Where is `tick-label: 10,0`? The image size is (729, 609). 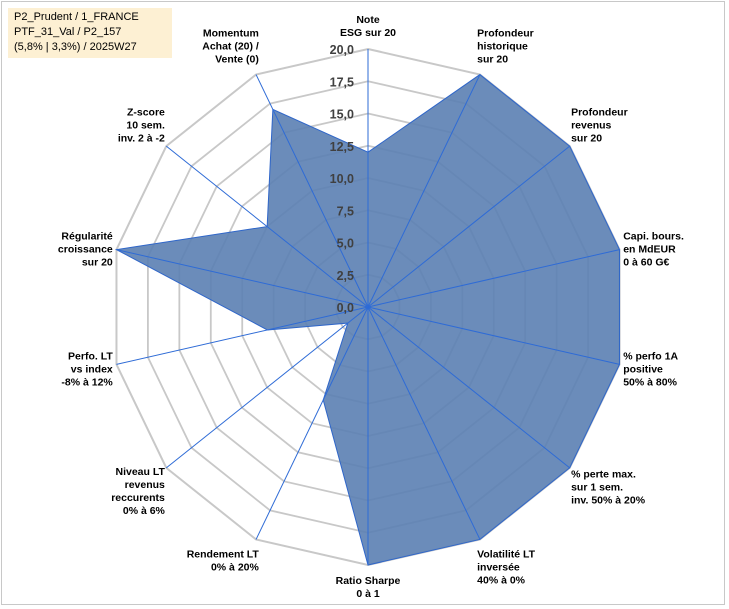 tick-label: 10,0 is located at coordinates (342, 179).